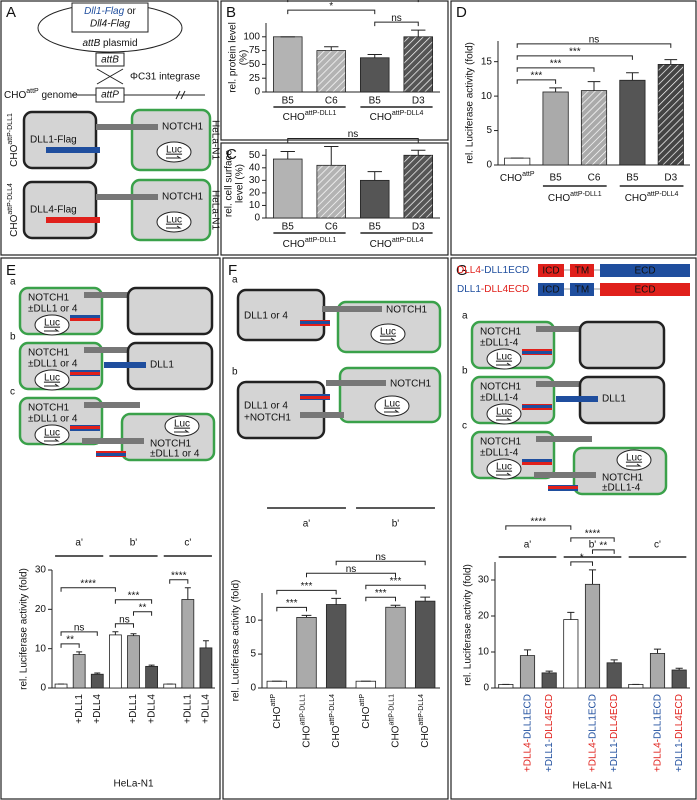 The width and height of the screenshot is (697, 800). What do you see at coordinates (214, 140) in the screenshot?
I see `target-label: HeLa-N1` at bounding box center [214, 140].